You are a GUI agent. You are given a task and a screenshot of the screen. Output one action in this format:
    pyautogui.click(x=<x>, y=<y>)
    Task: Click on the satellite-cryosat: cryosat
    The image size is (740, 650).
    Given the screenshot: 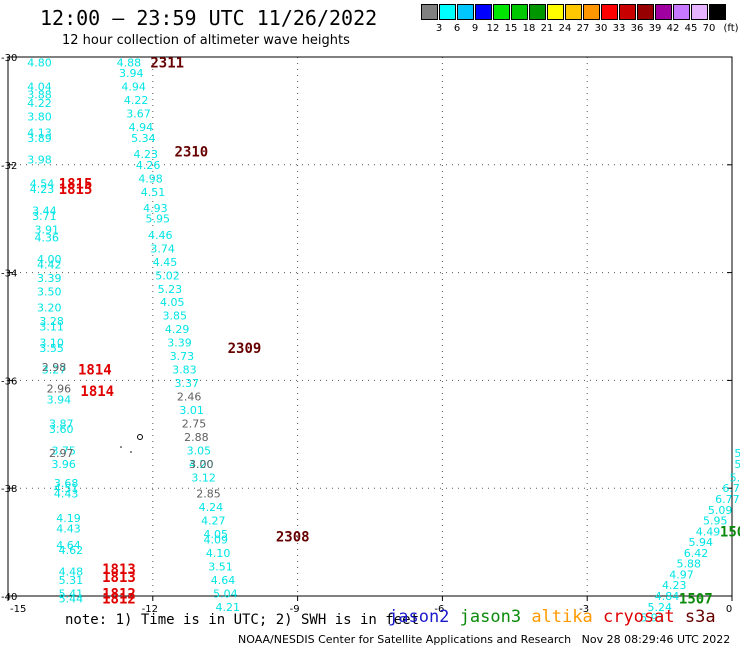 What is the action you would take?
    pyautogui.click(x=643, y=617)
    